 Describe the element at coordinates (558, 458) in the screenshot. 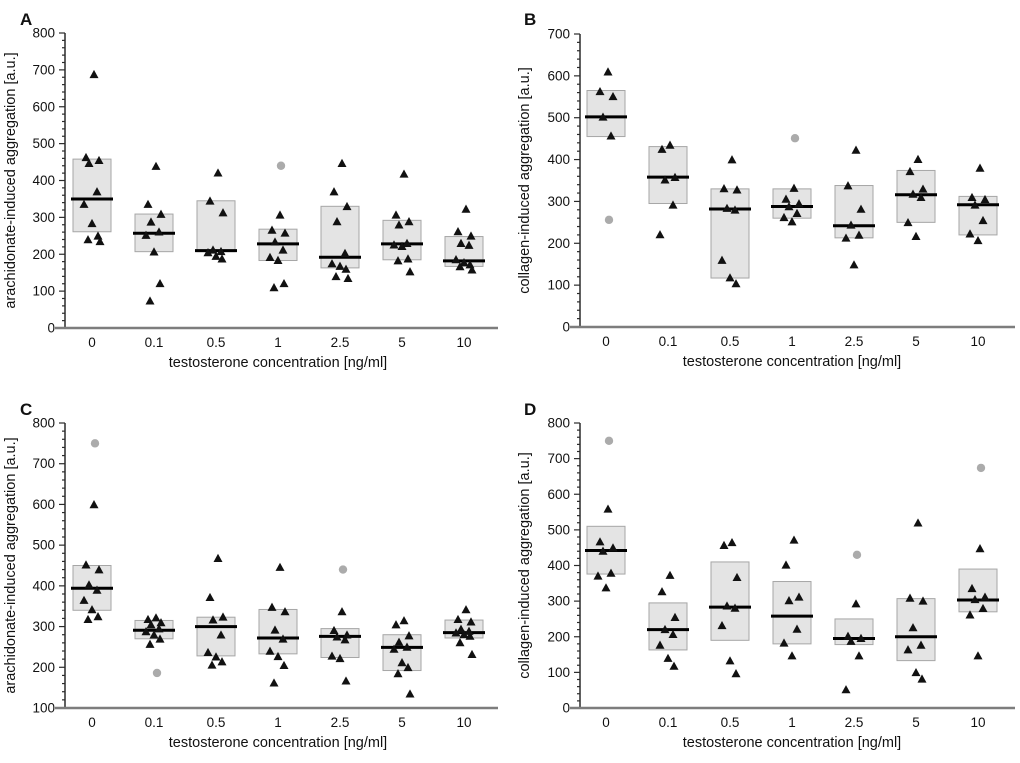

I see `y-tick-label: 700` at that location.